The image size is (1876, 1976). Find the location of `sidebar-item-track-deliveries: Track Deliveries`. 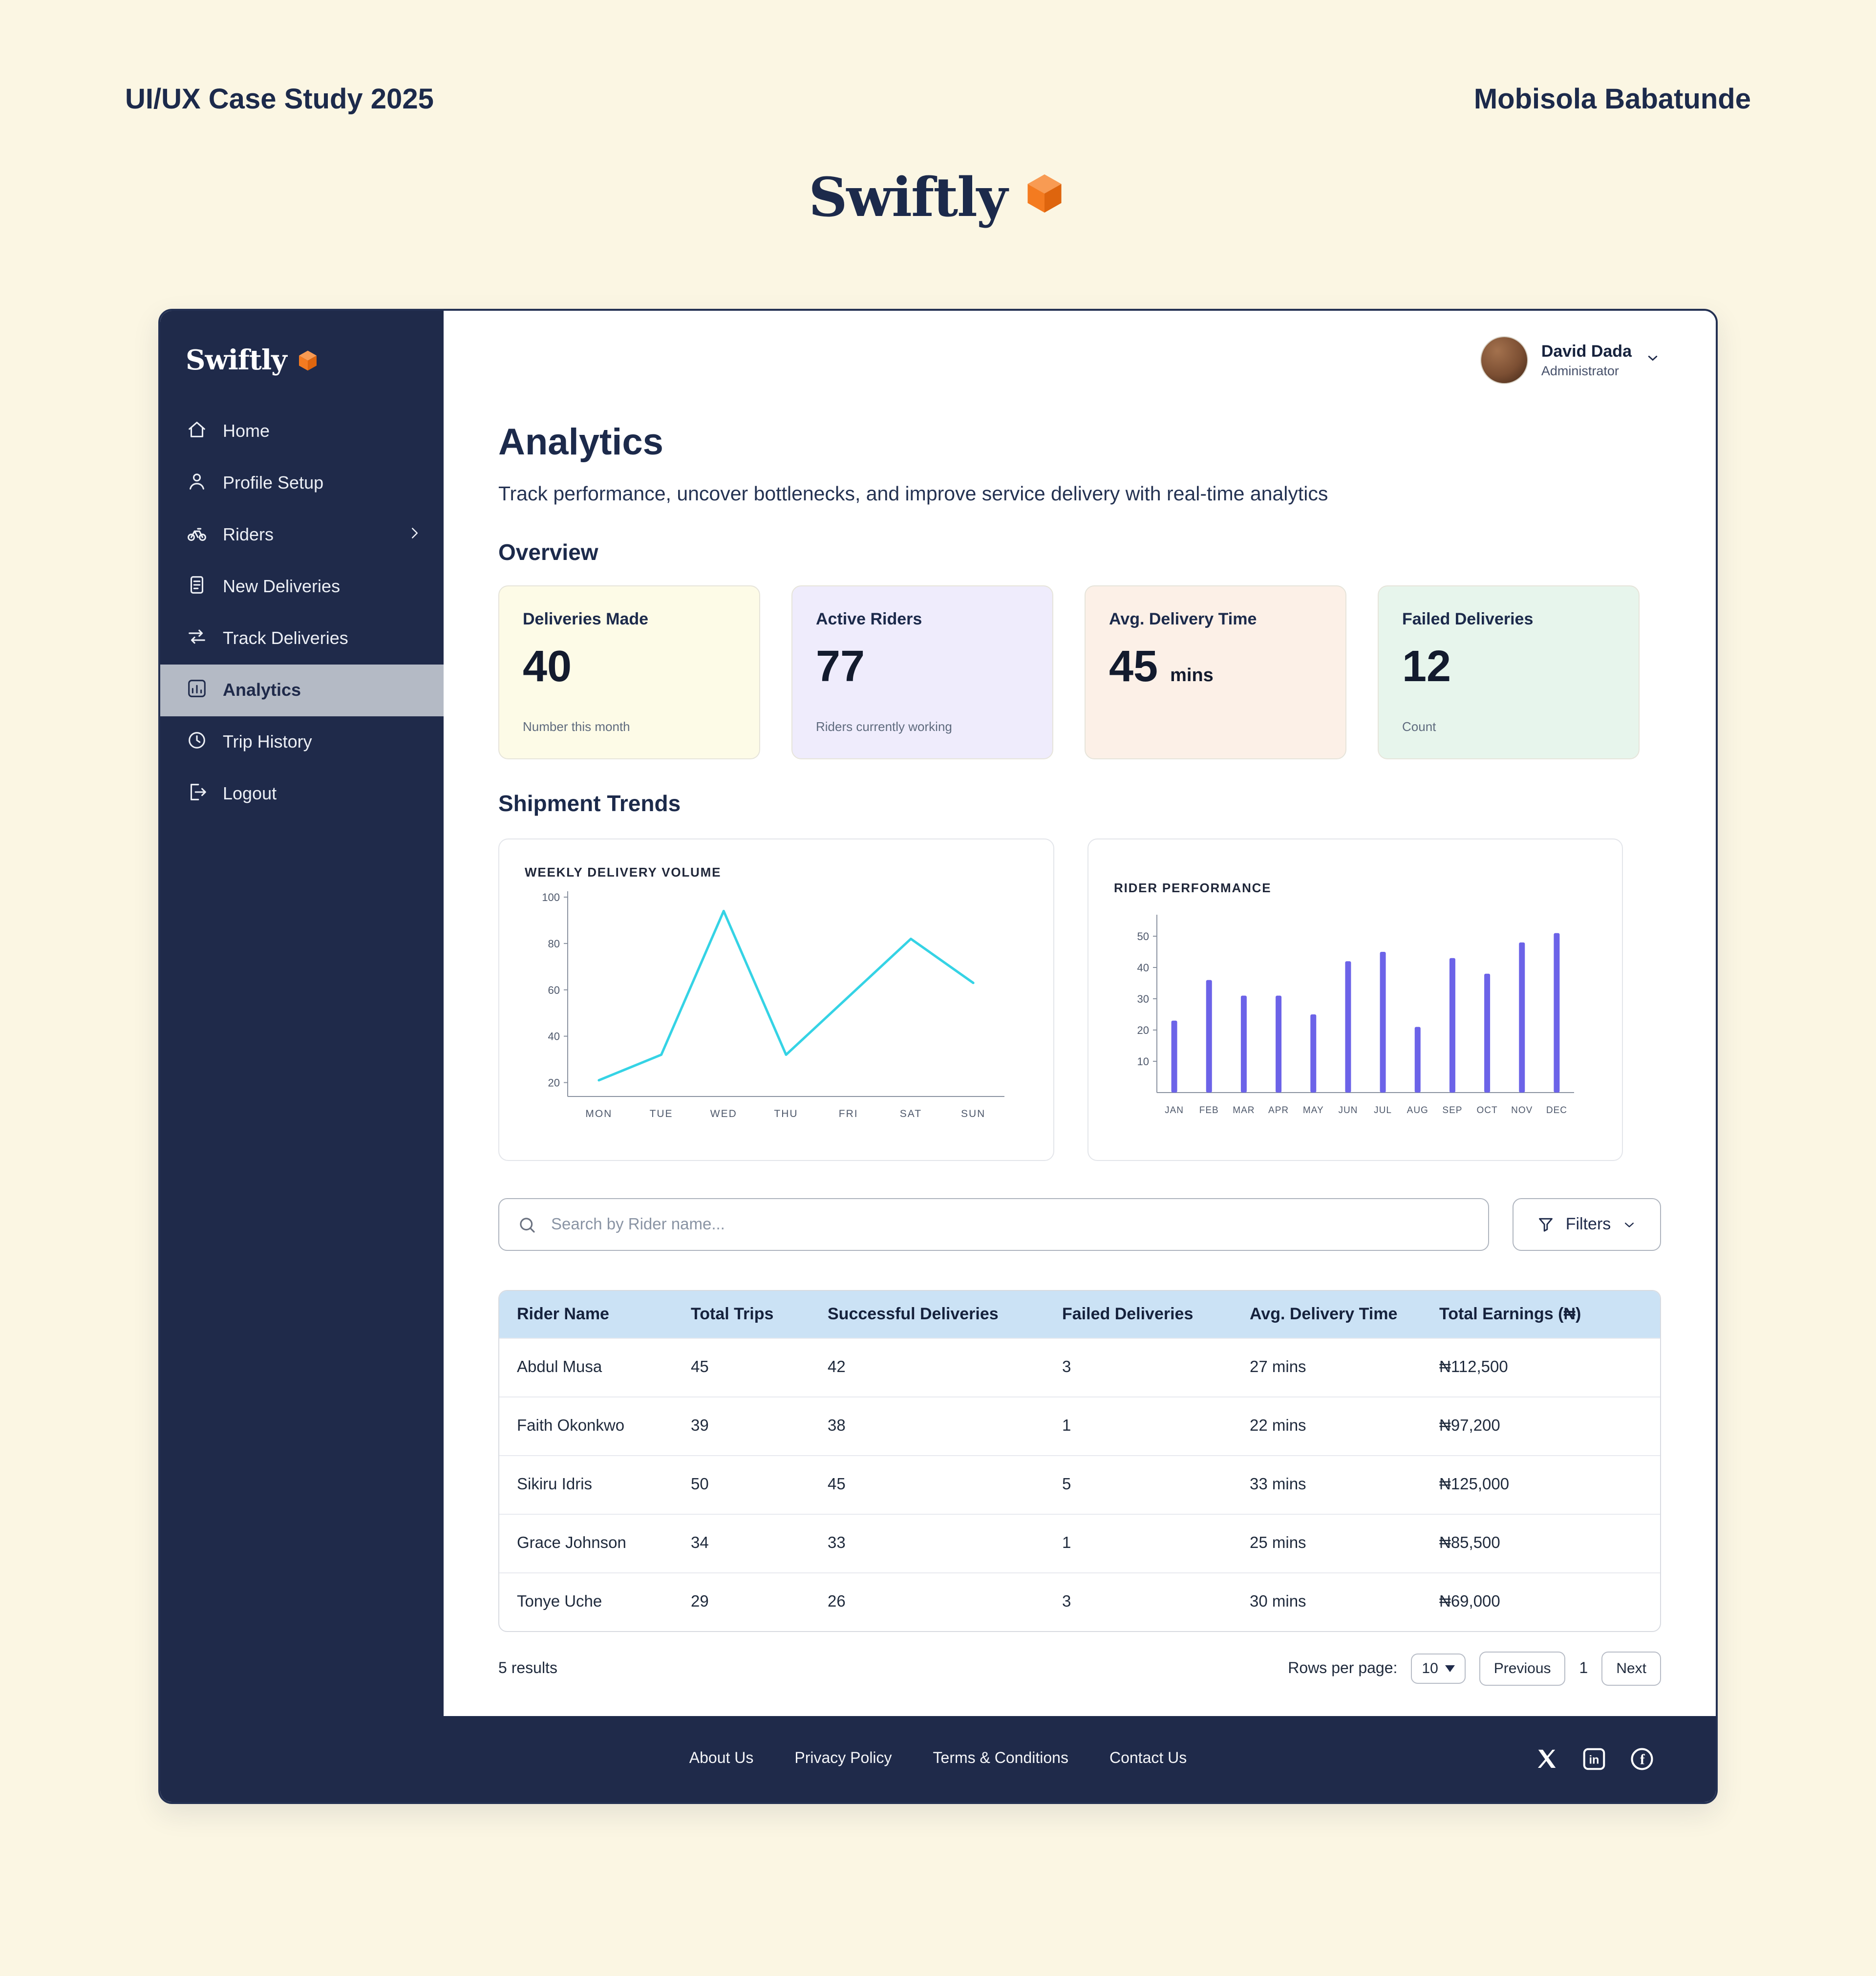

sidebar-item-track-deliveries: Track Deliveries is located at coordinates (302, 639).